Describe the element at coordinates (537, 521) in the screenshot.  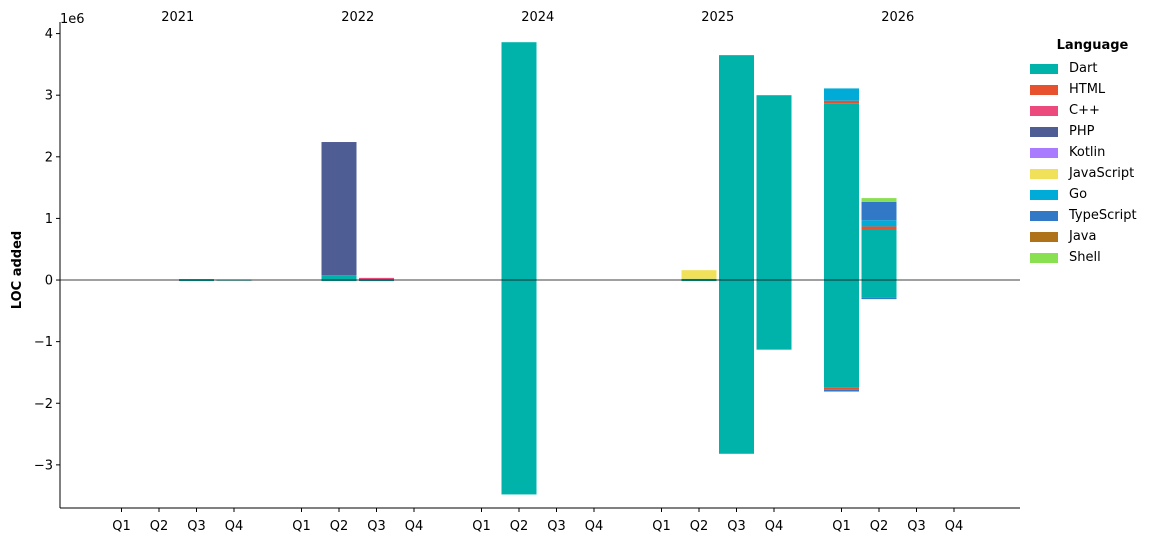
I see `x-ticks: Q1 Q2 Q3 Q4 Q1 Q2 Q3 Q4 Q1 Q2 Q3 Q4 Q1 Q2 Q3 Q4 Q1 Q2 Q3 Q4` at that location.